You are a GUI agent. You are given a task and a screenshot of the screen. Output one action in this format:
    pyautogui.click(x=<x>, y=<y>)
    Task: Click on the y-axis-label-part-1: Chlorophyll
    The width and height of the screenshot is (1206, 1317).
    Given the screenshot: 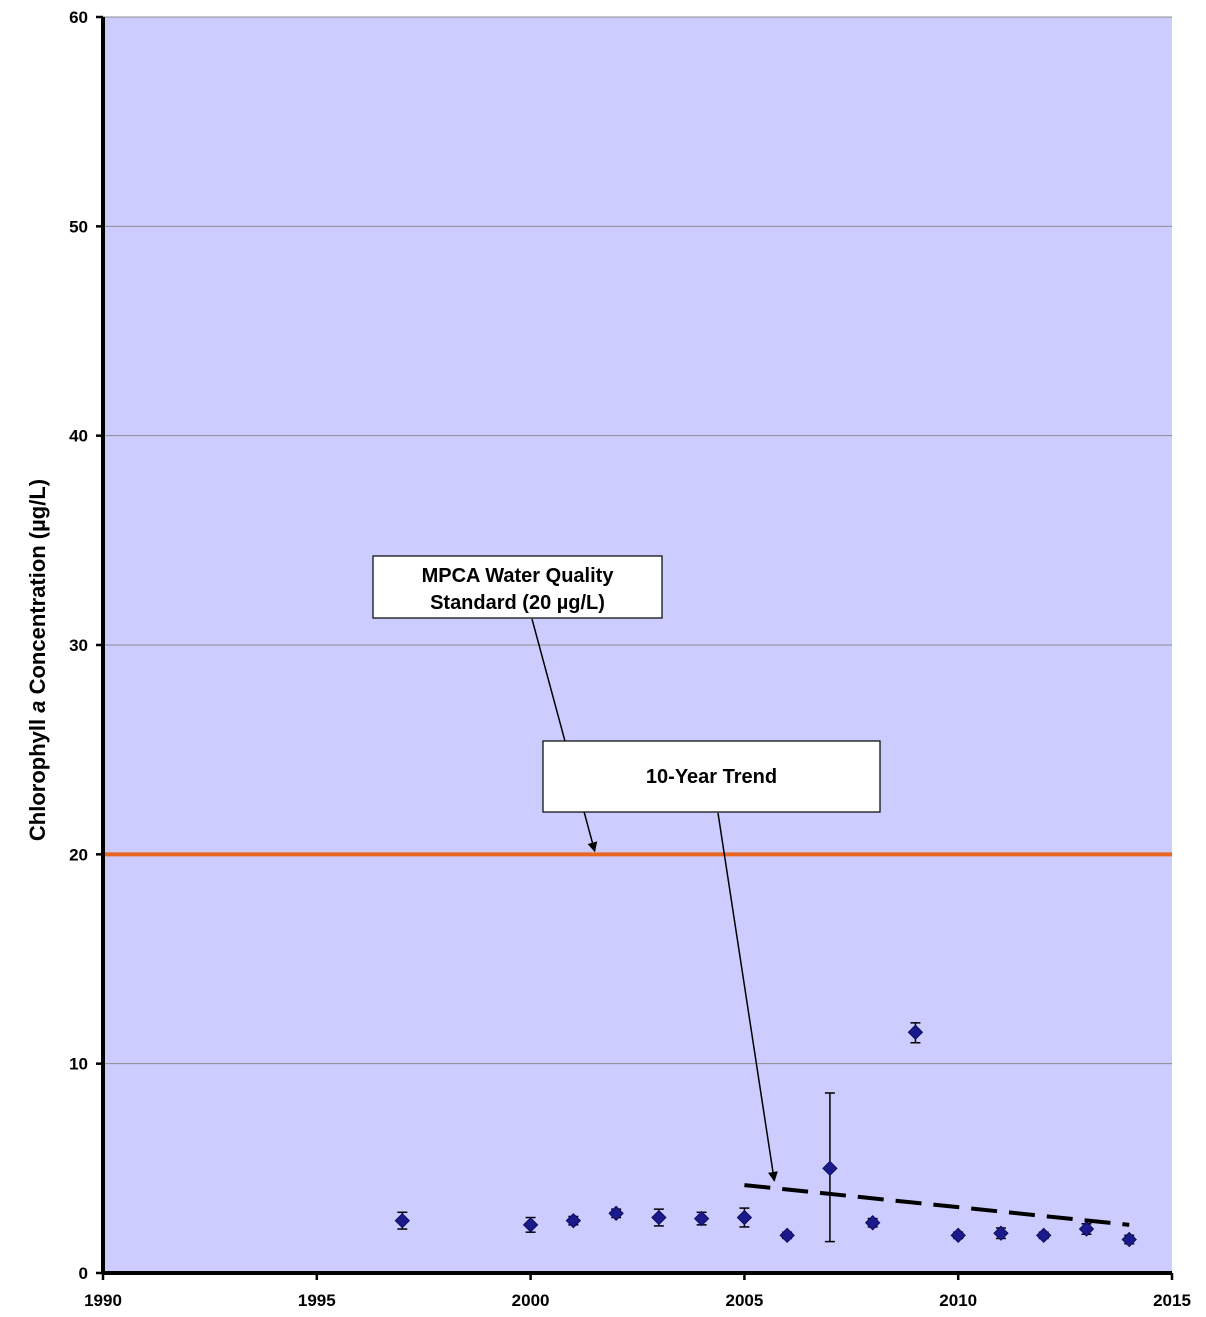 What is the action you would take?
    pyautogui.click(x=37, y=777)
    